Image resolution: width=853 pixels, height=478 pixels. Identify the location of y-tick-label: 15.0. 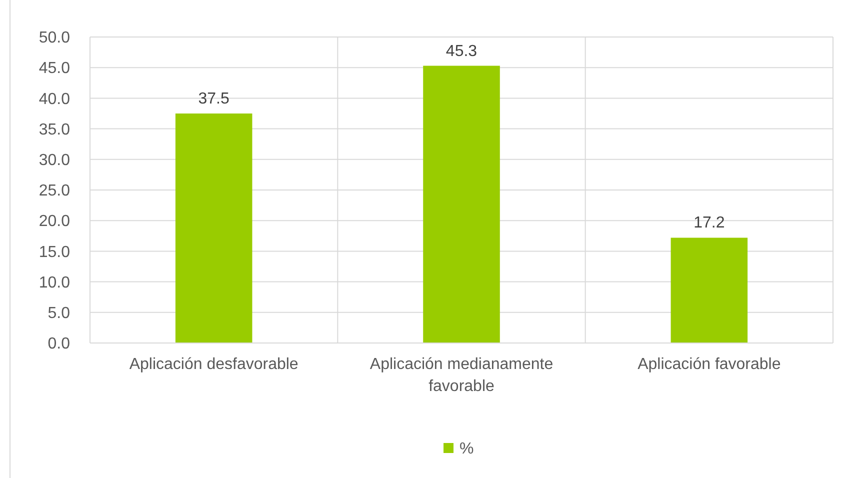
(54, 252).